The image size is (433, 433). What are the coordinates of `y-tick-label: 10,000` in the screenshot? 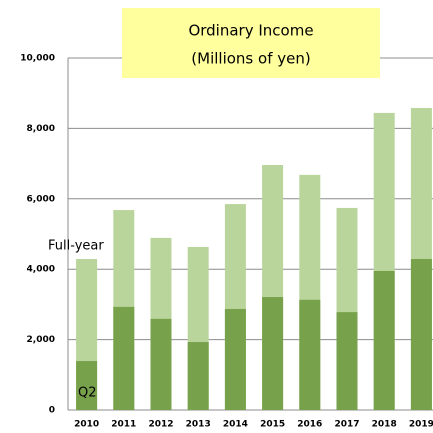 It's located at (37, 59).